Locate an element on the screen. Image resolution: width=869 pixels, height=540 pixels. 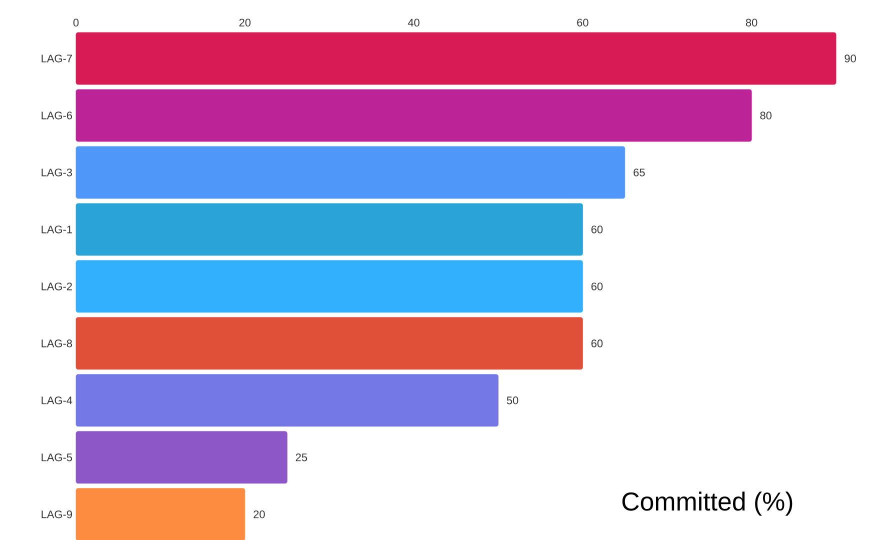
x-tick-label: 80 is located at coordinates (752, 22).